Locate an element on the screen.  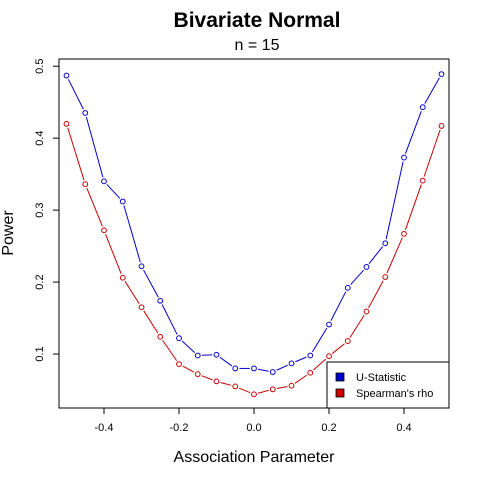
legend-label-u-statistic: U-Statistic is located at coordinates (381, 378).